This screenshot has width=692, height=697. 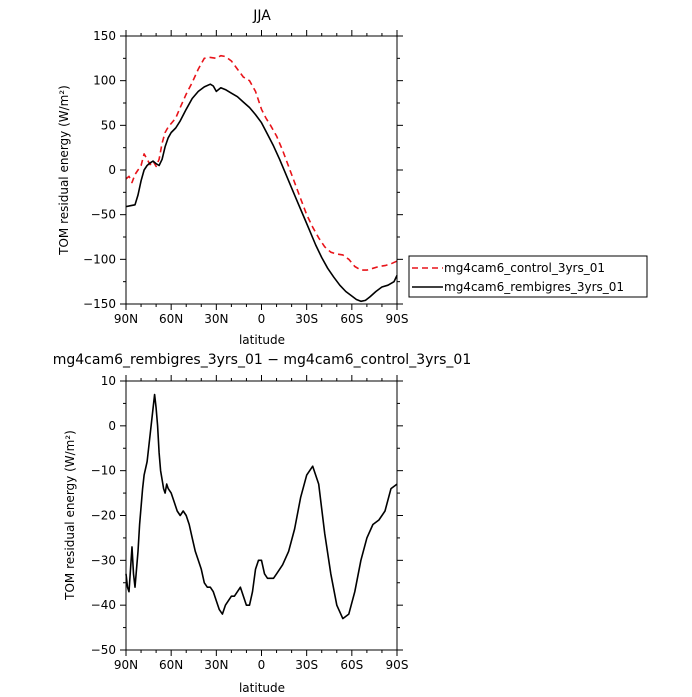 I want to click on bottom-chart-ytick-label: −10, so click(x=103, y=471).